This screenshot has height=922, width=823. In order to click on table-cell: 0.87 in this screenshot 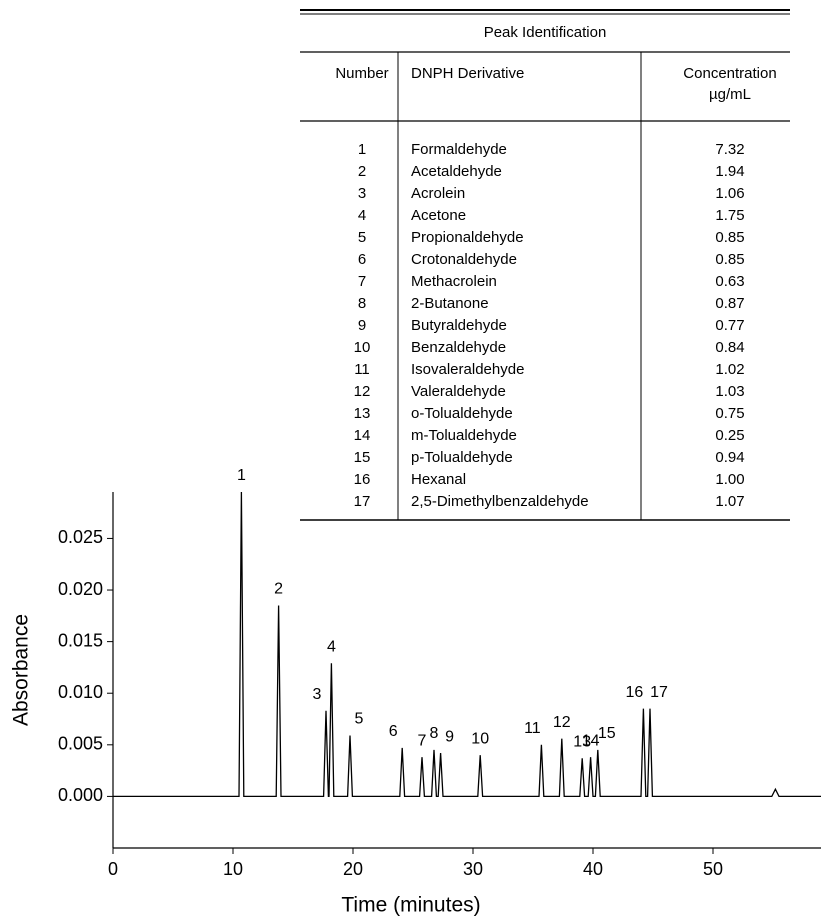, I will do `click(729, 303)`.